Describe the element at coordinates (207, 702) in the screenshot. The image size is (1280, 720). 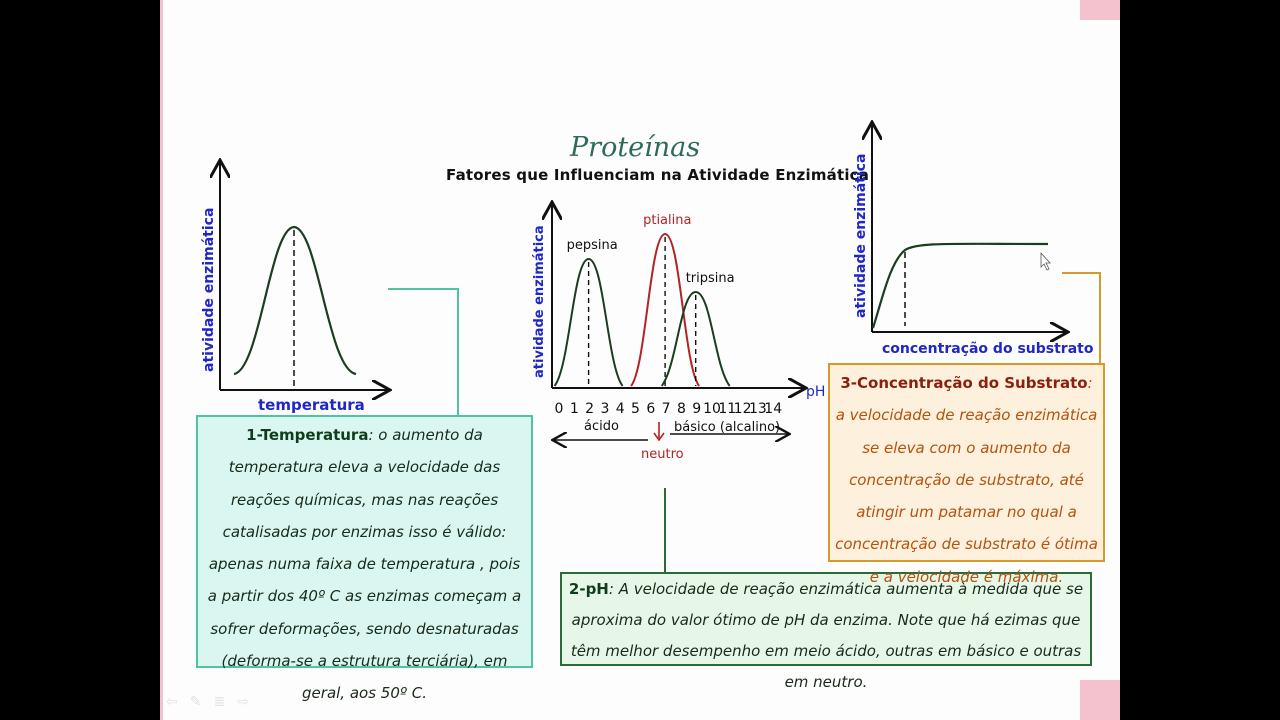
I see `slideshow-toolbar: ⇦ ✎ ≣ ⇨` at that location.